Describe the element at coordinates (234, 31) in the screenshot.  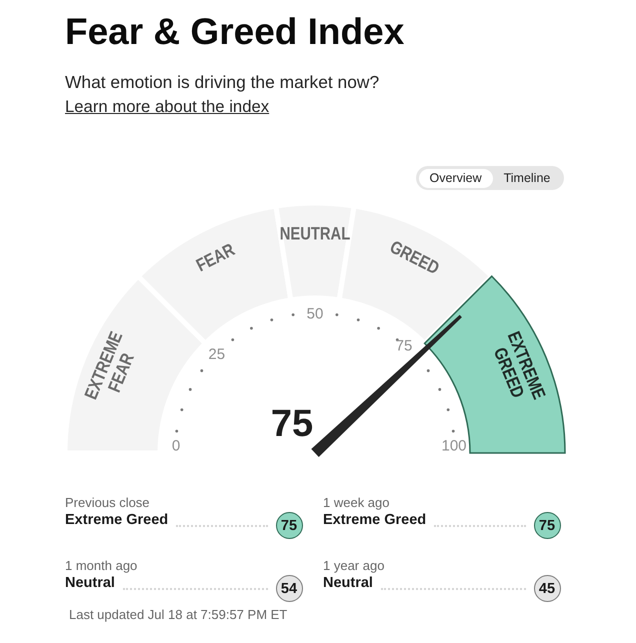
I see `chart-title: Fear & Greed Index` at that location.